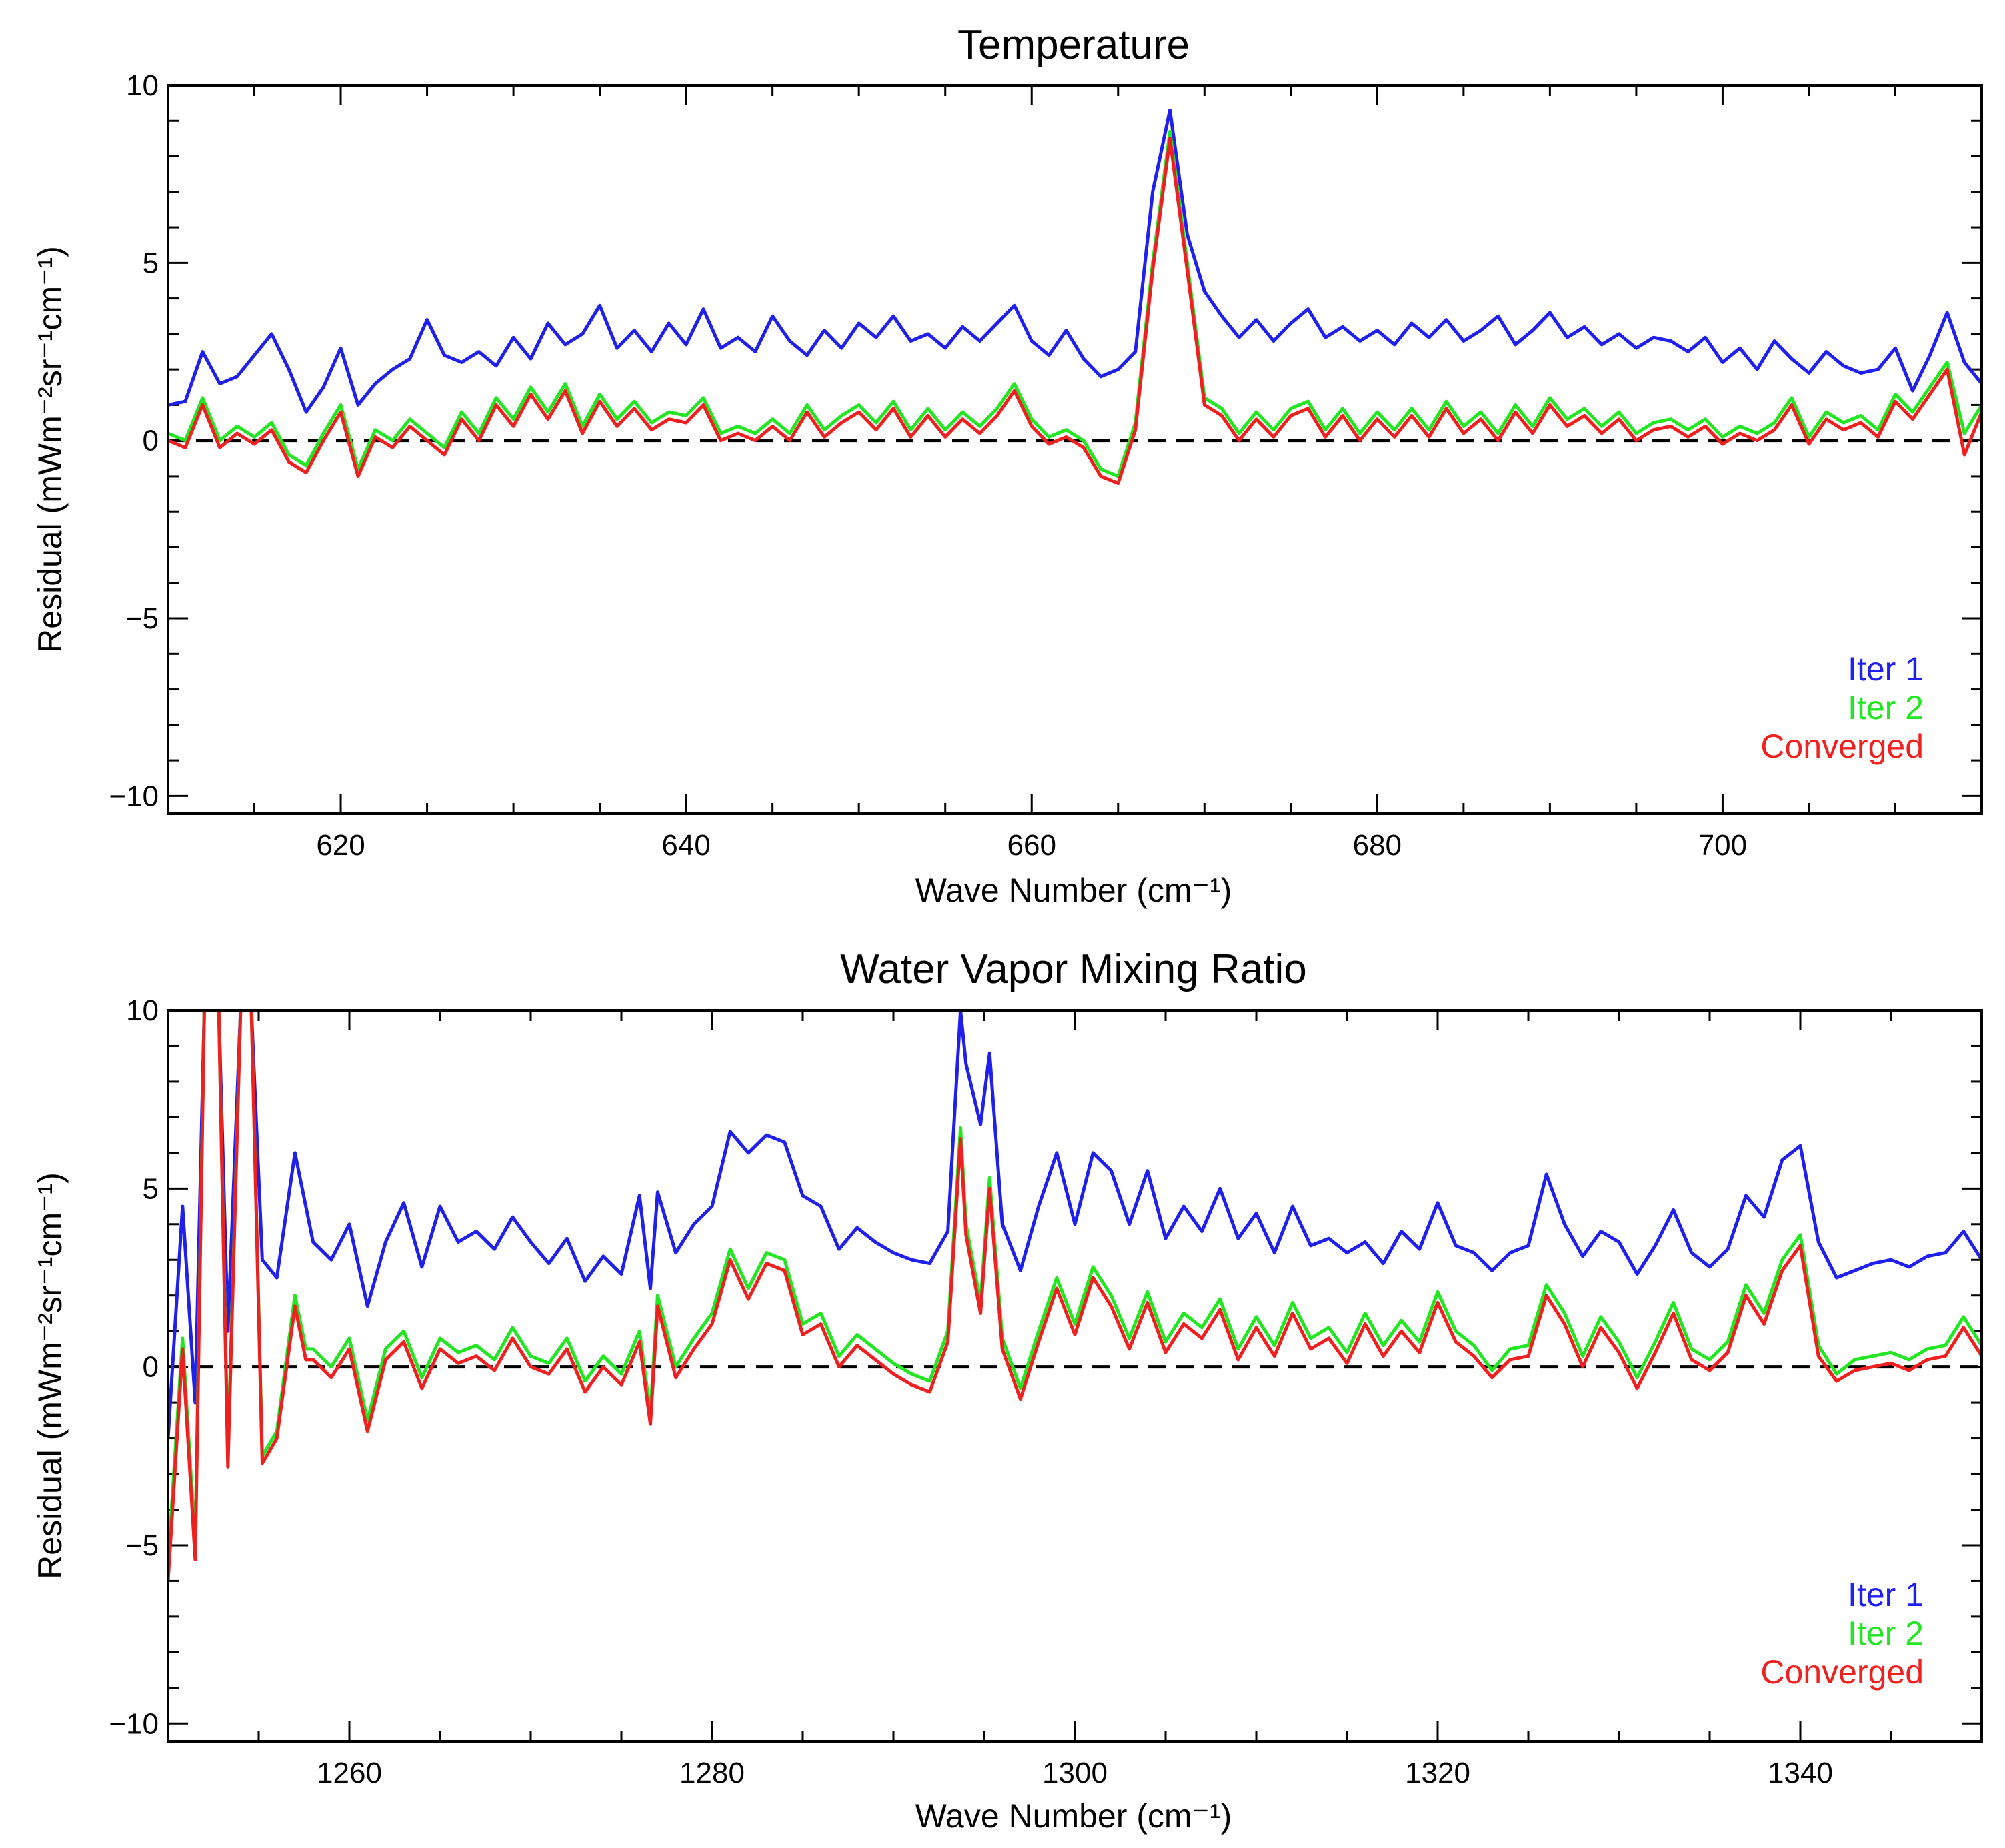  Describe the element at coordinates (1377, 845) in the screenshot. I see `x-tick-label: 680` at that location.